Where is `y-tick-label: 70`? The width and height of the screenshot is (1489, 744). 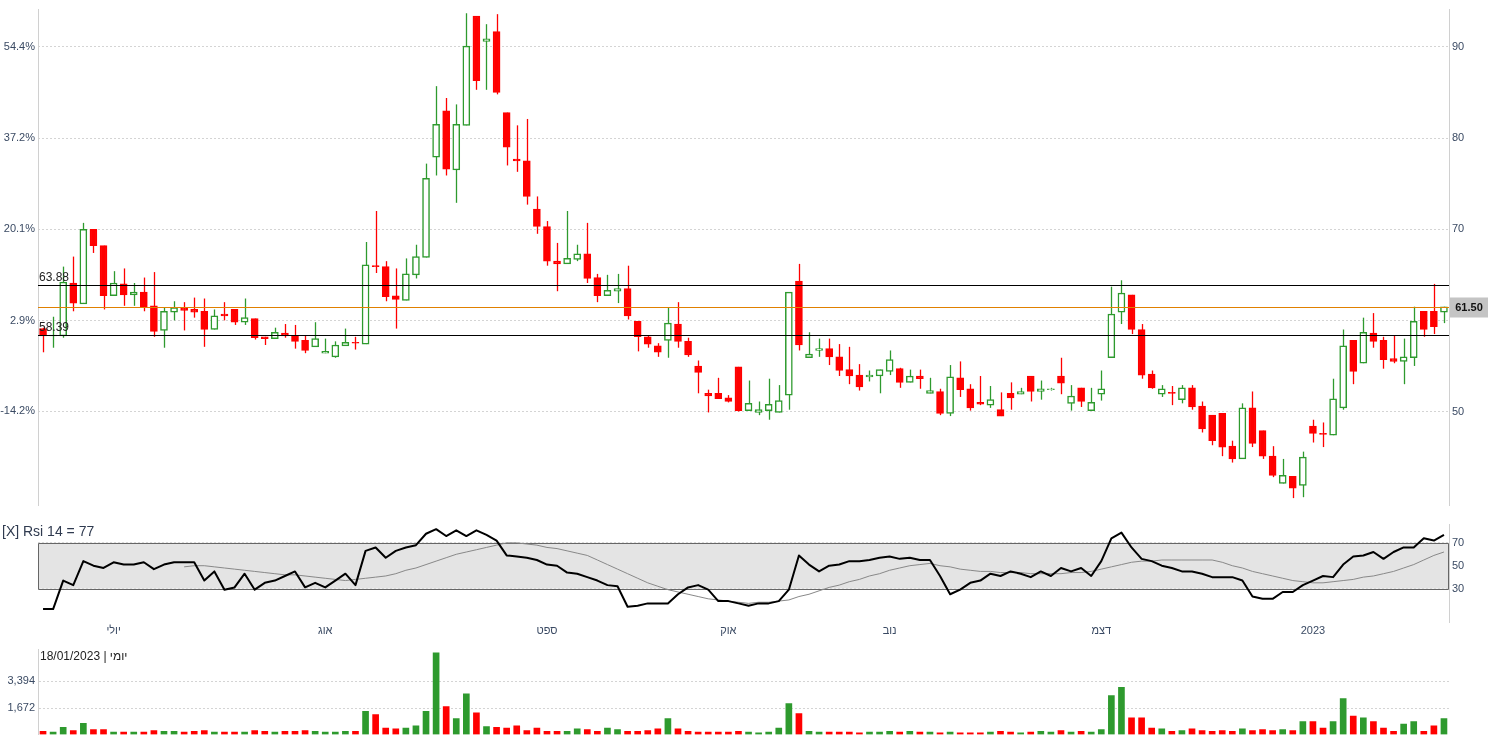
y-tick-label: 70 is located at coordinates (1458, 228).